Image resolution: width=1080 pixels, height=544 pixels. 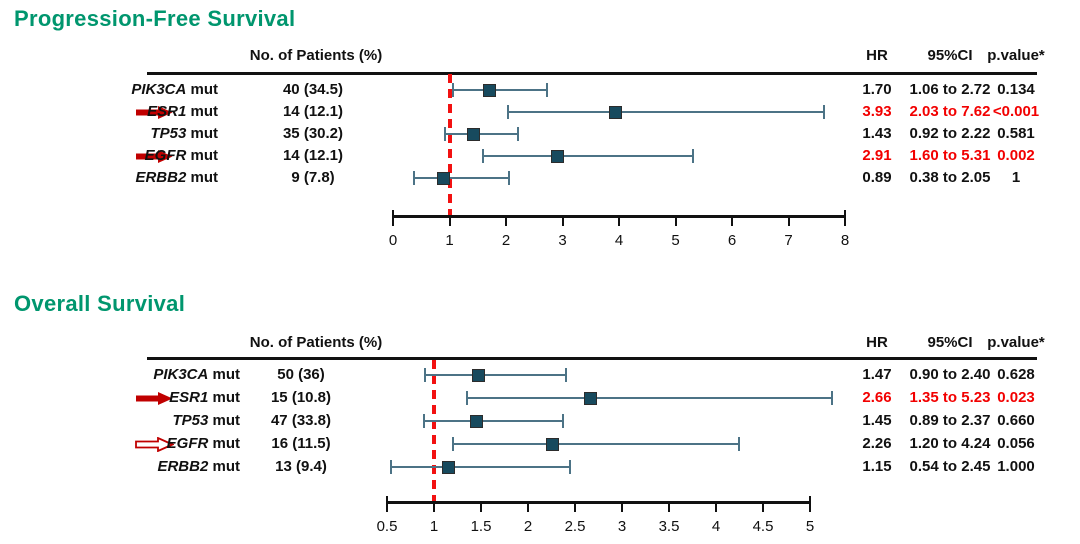 What do you see at coordinates (196, 374) in the screenshot?
I see `os-pik3ca-row-label: PIK3CA mut` at bounding box center [196, 374].